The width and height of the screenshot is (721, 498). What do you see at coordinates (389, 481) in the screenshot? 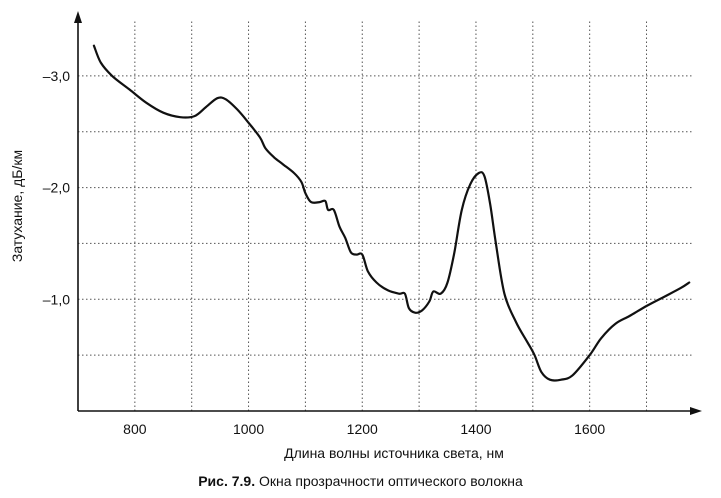
I see `caption-text: Окна прозрачности оптического волокна` at bounding box center [389, 481].